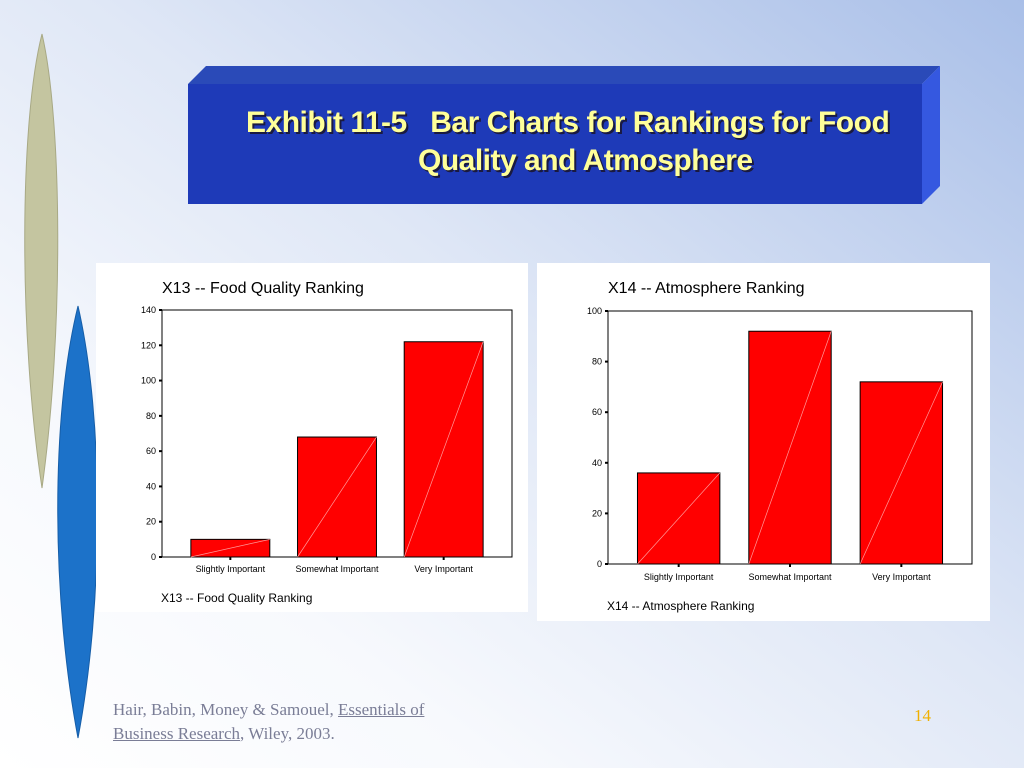 This screenshot has height=768, width=1024. What do you see at coordinates (148, 345) in the screenshot?
I see `y-tick-label: 120` at bounding box center [148, 345].